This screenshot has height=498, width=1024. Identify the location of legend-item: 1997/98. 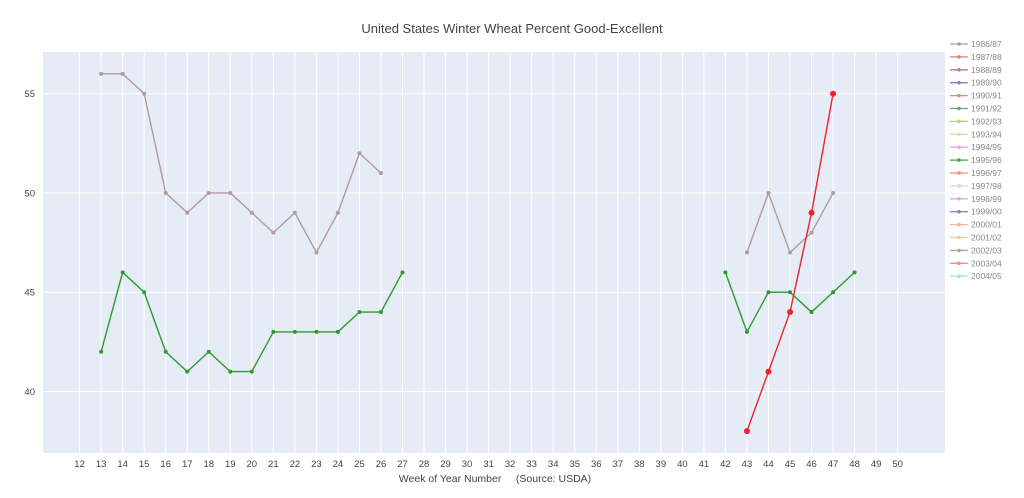
(976, 186).